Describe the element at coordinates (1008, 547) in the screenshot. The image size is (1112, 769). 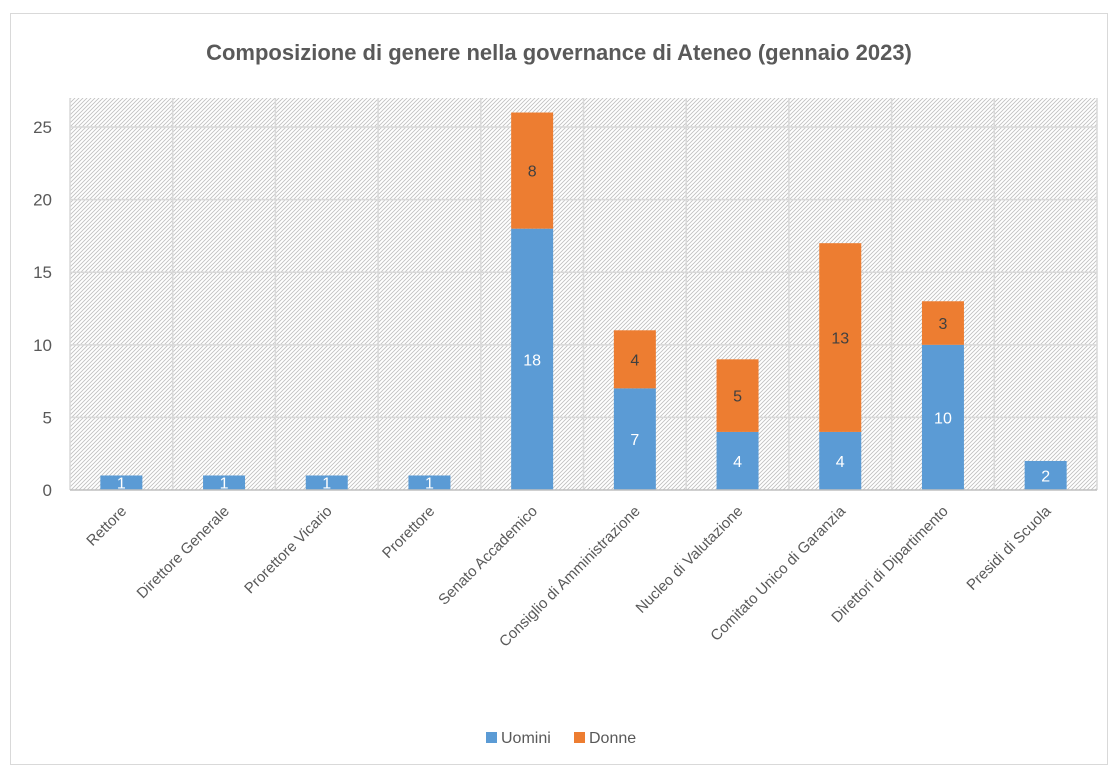
I see `x-category-label: Presidi di Scuola` at that location.